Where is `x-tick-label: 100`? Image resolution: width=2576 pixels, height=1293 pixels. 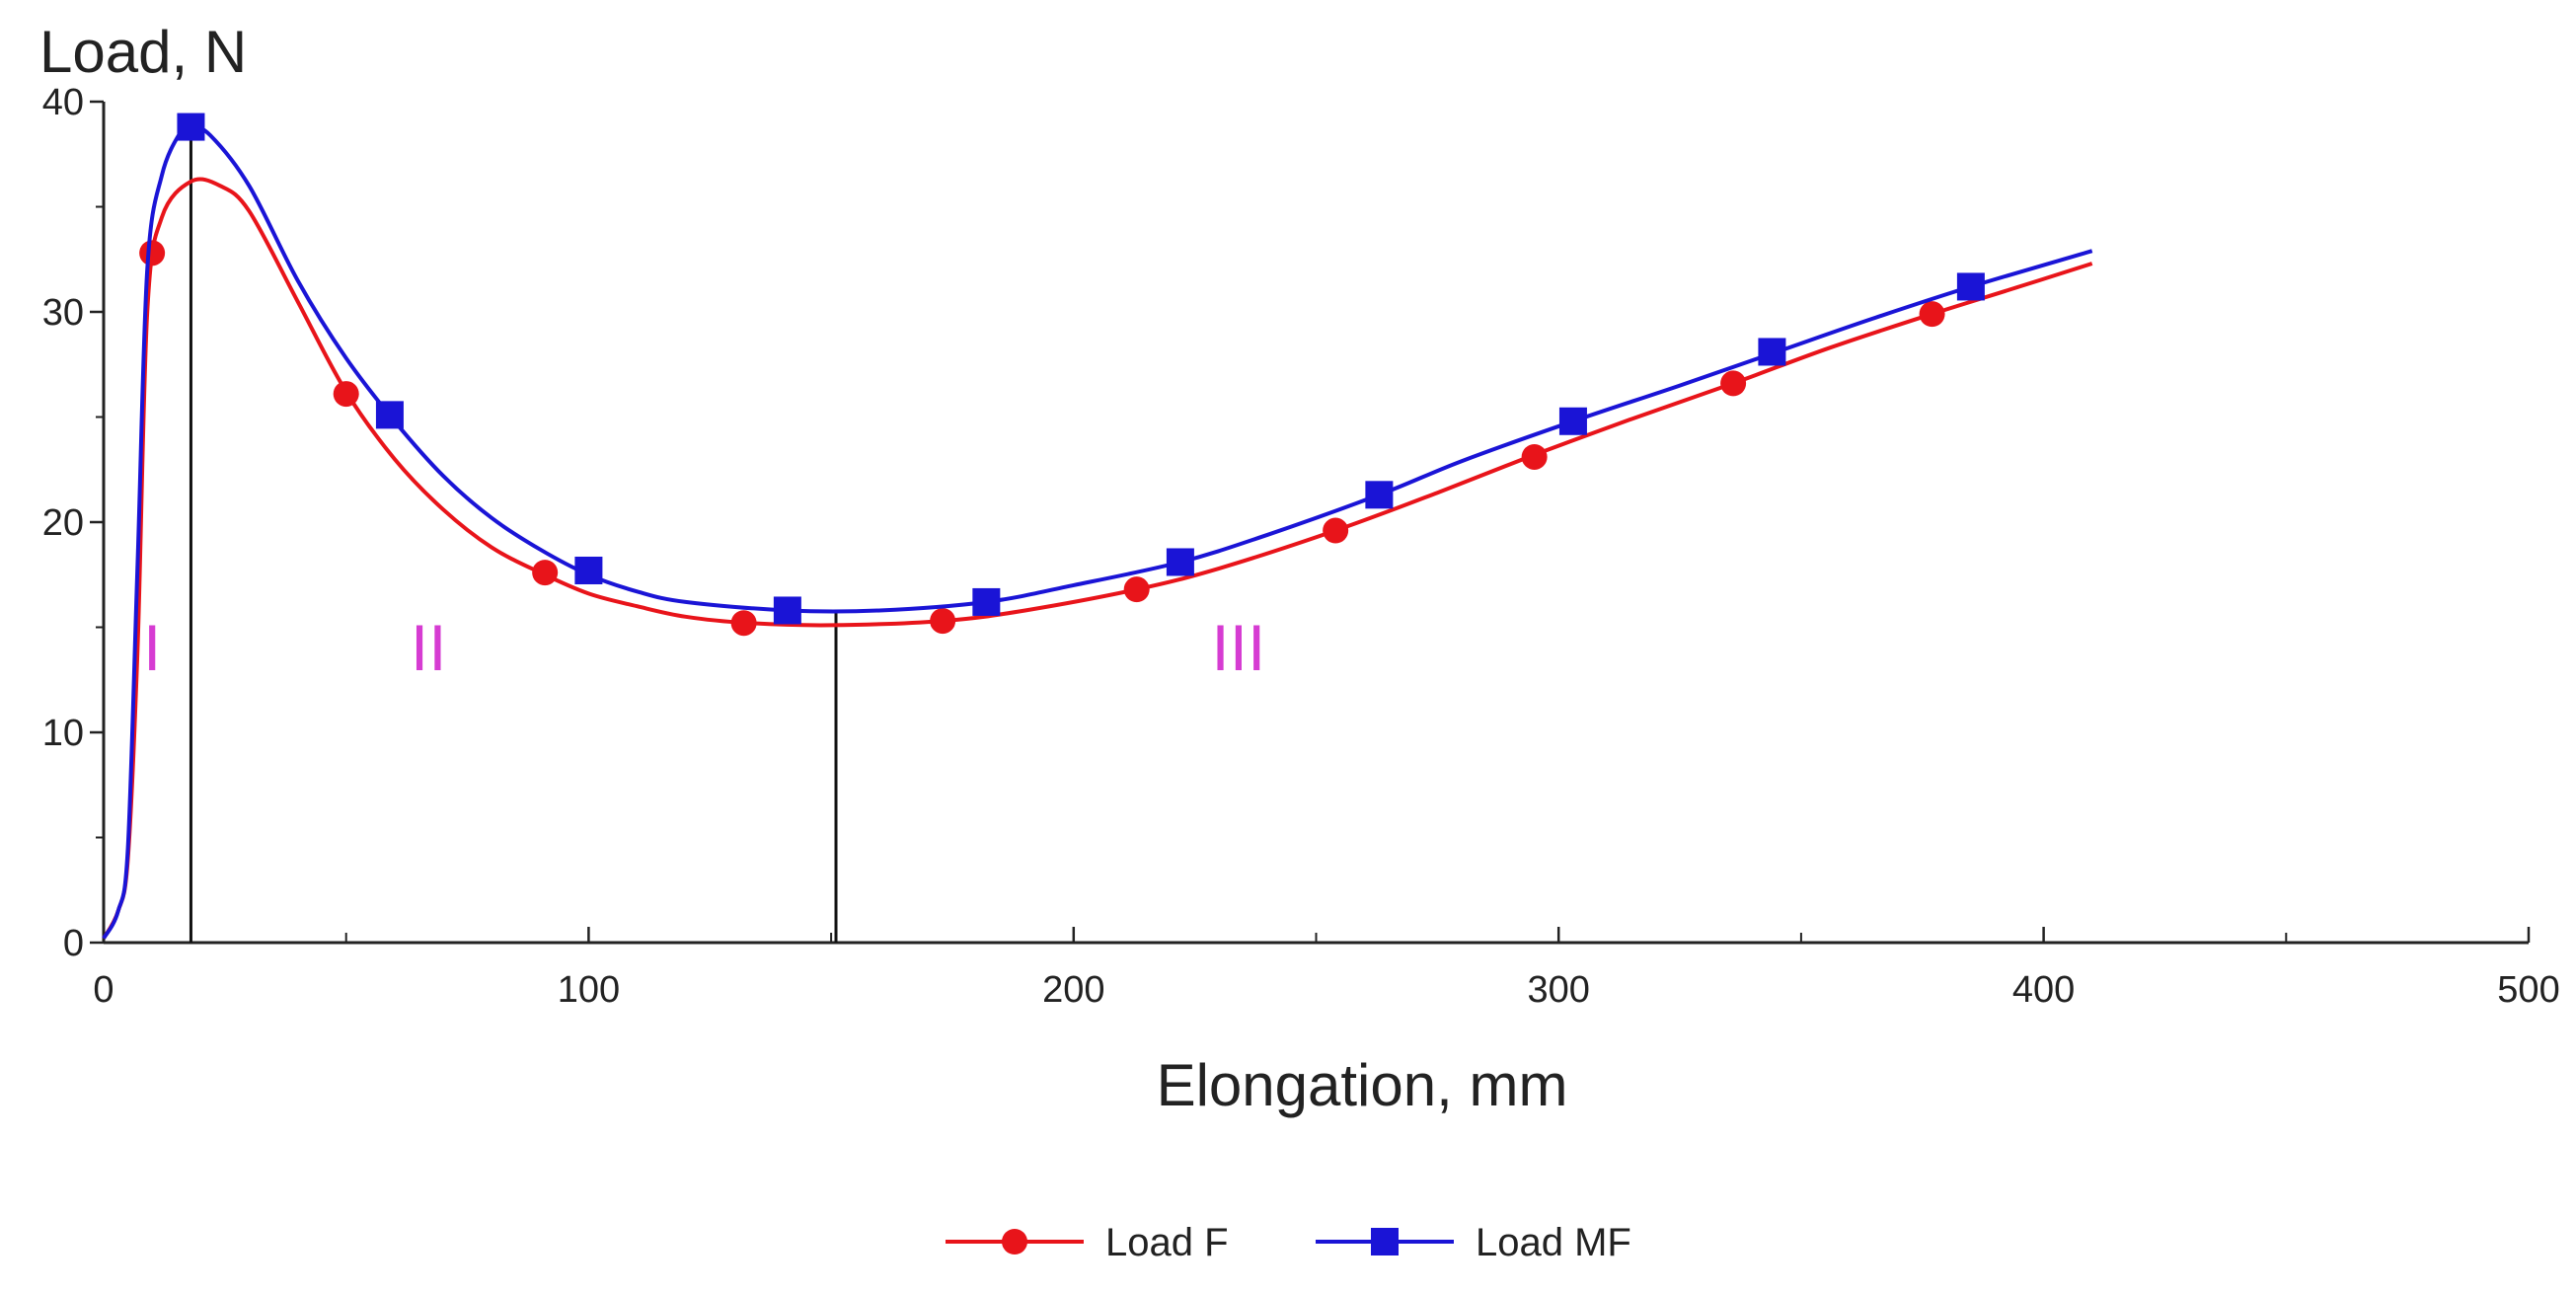 x-tick-label: 100 is located at coordinates (589, 990).